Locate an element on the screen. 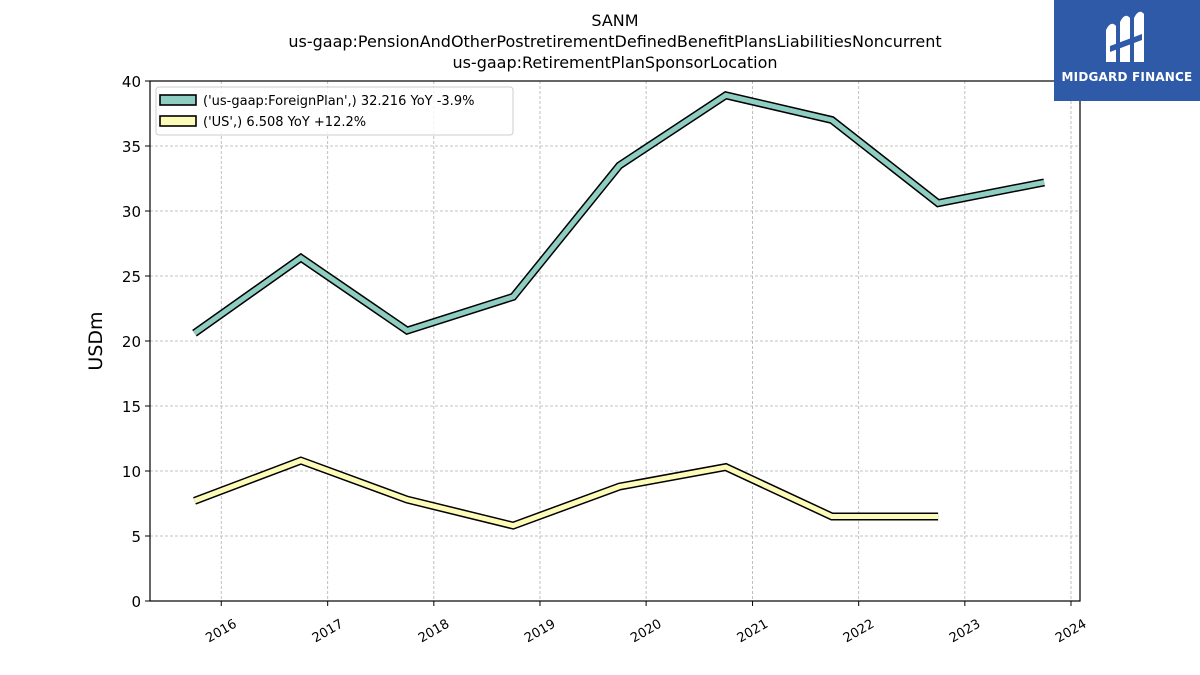  y-tick-label: 20 is located at coordinates (131, 342).